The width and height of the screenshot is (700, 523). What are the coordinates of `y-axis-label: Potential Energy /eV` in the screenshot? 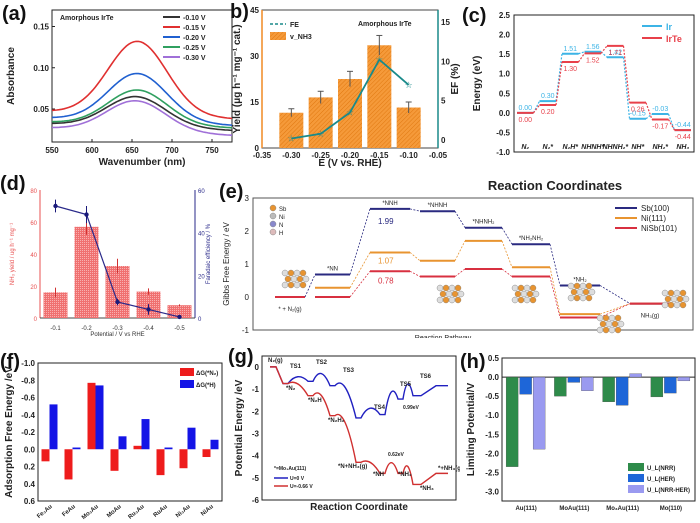 It's located at (239, 427).